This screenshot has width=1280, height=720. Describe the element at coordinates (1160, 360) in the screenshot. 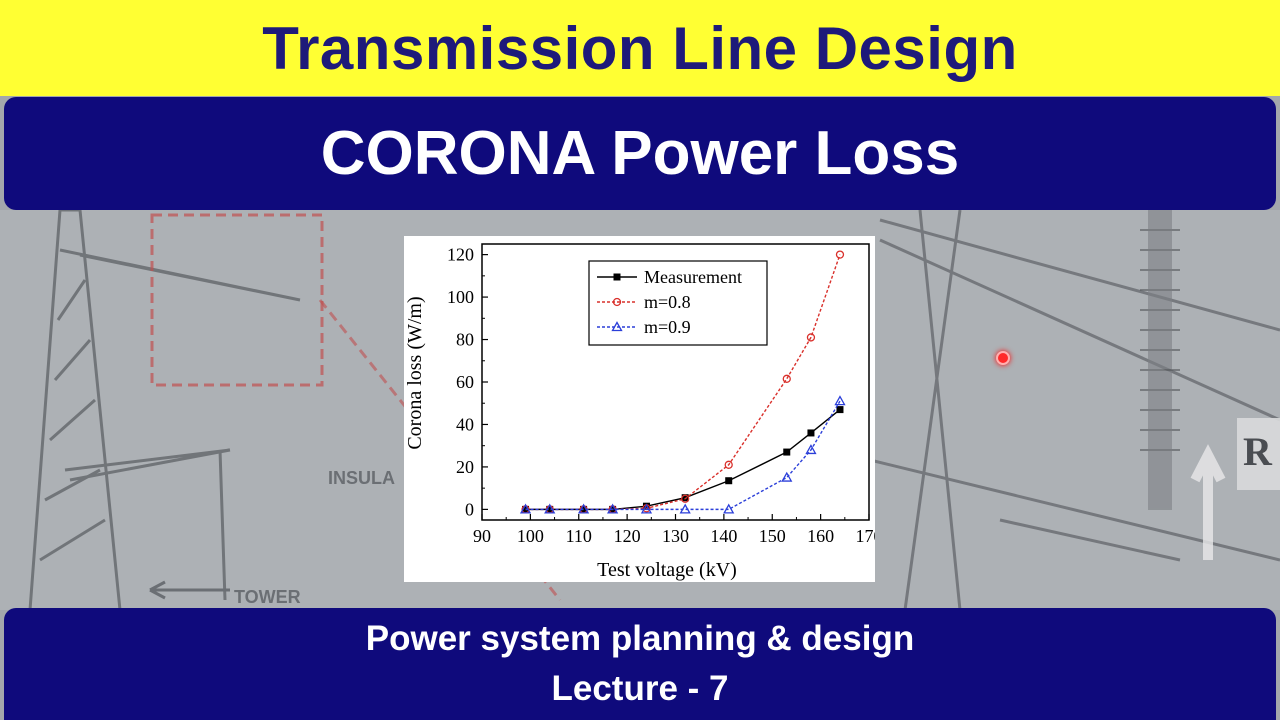

I see `insulator-string-icon` at that location.